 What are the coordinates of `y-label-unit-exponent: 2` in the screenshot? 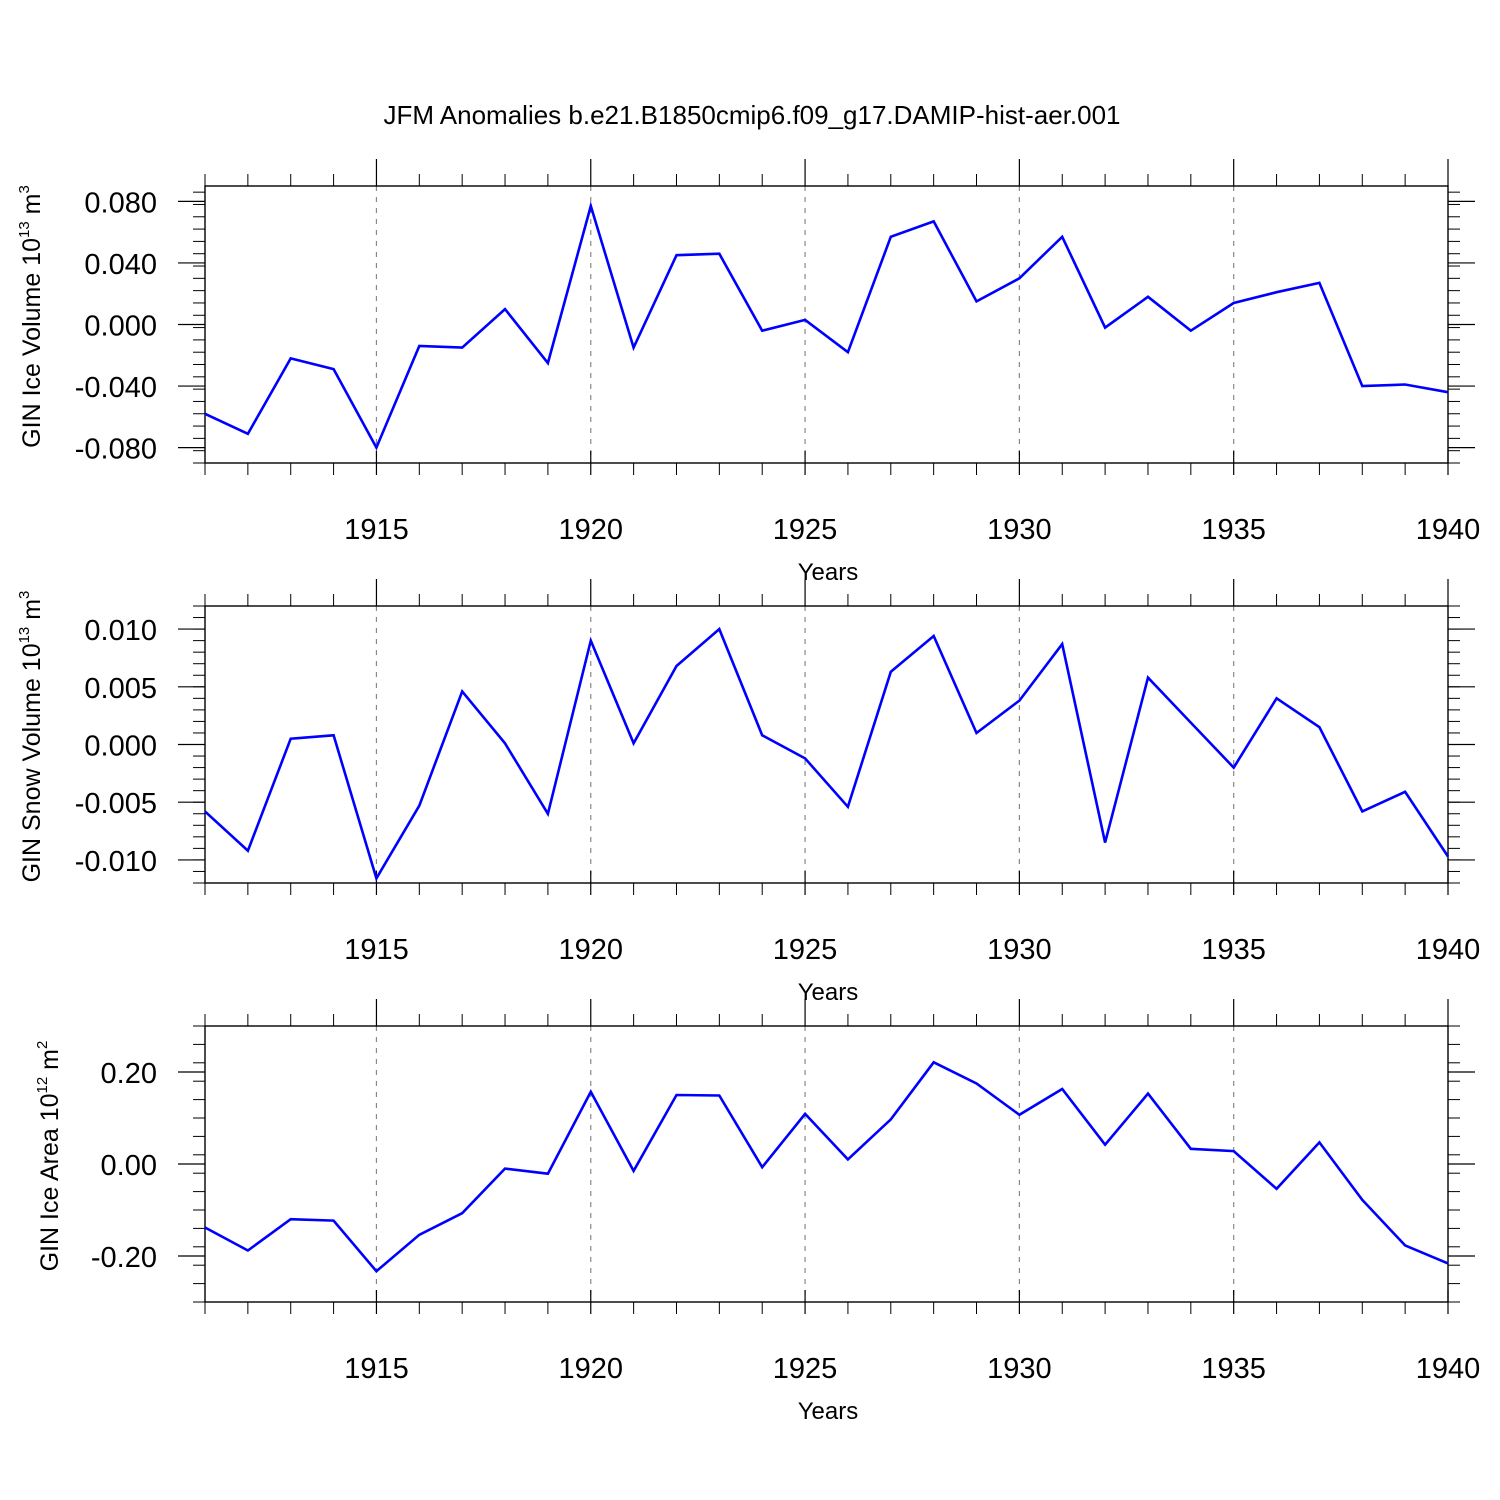 It's located at (42, 1045).